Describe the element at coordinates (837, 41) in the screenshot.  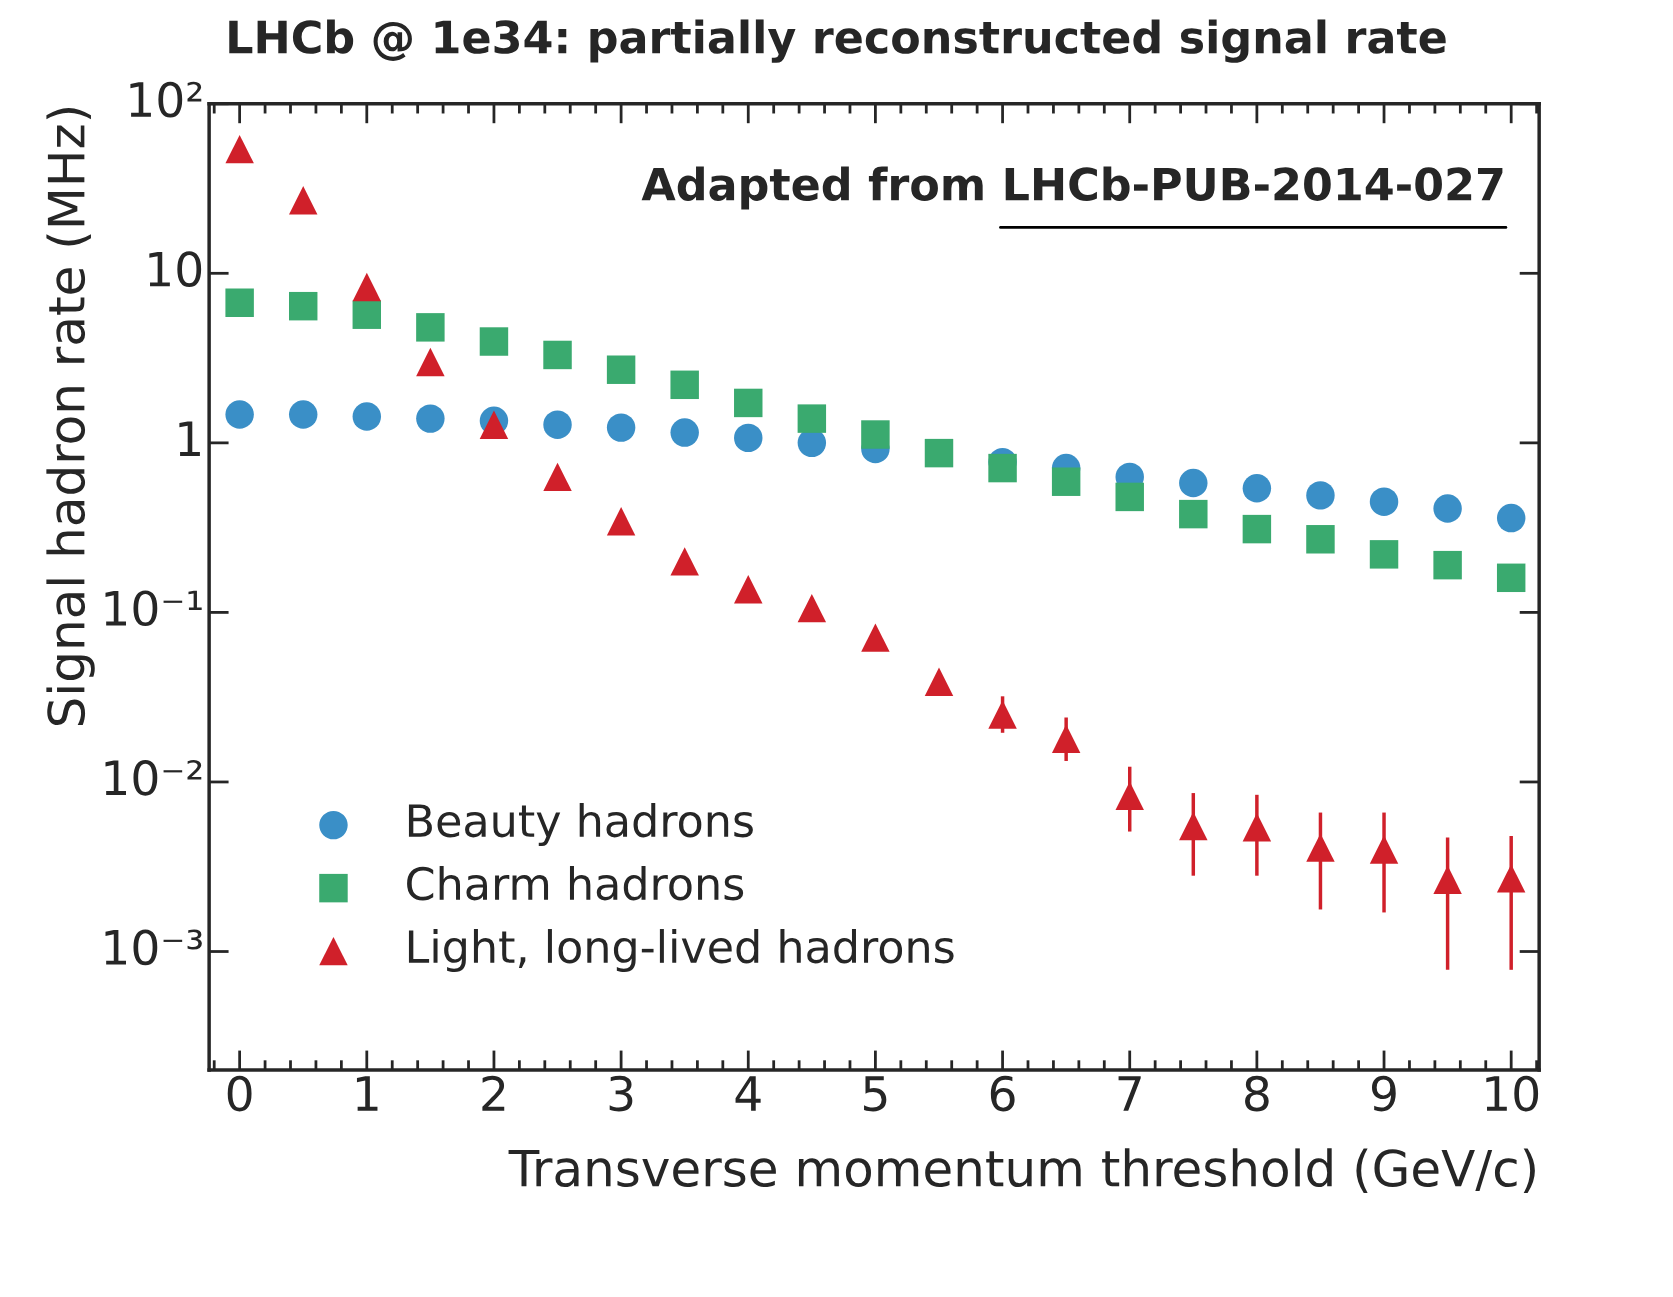
I see `chart-title: LHCb @ 1e34: partially reconstructed signal rate` at that location.